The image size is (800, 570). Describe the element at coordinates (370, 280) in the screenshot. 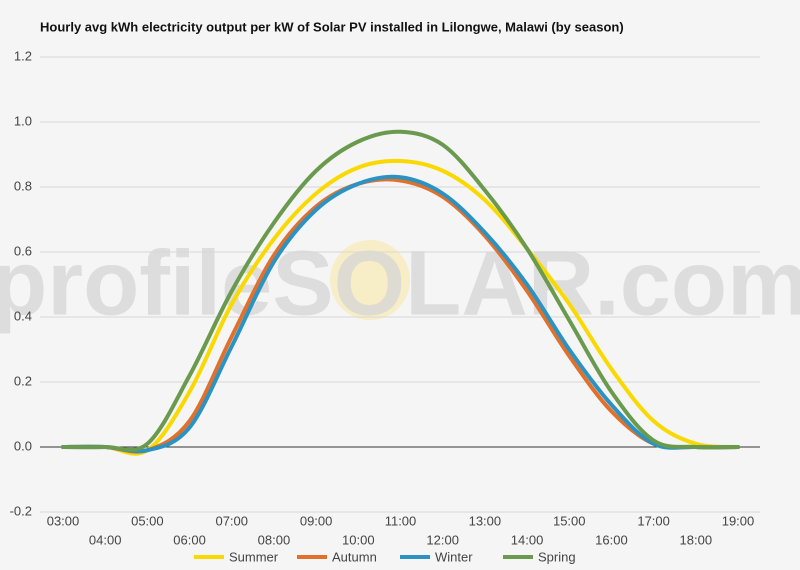

I see `watermark-sun` at that location.